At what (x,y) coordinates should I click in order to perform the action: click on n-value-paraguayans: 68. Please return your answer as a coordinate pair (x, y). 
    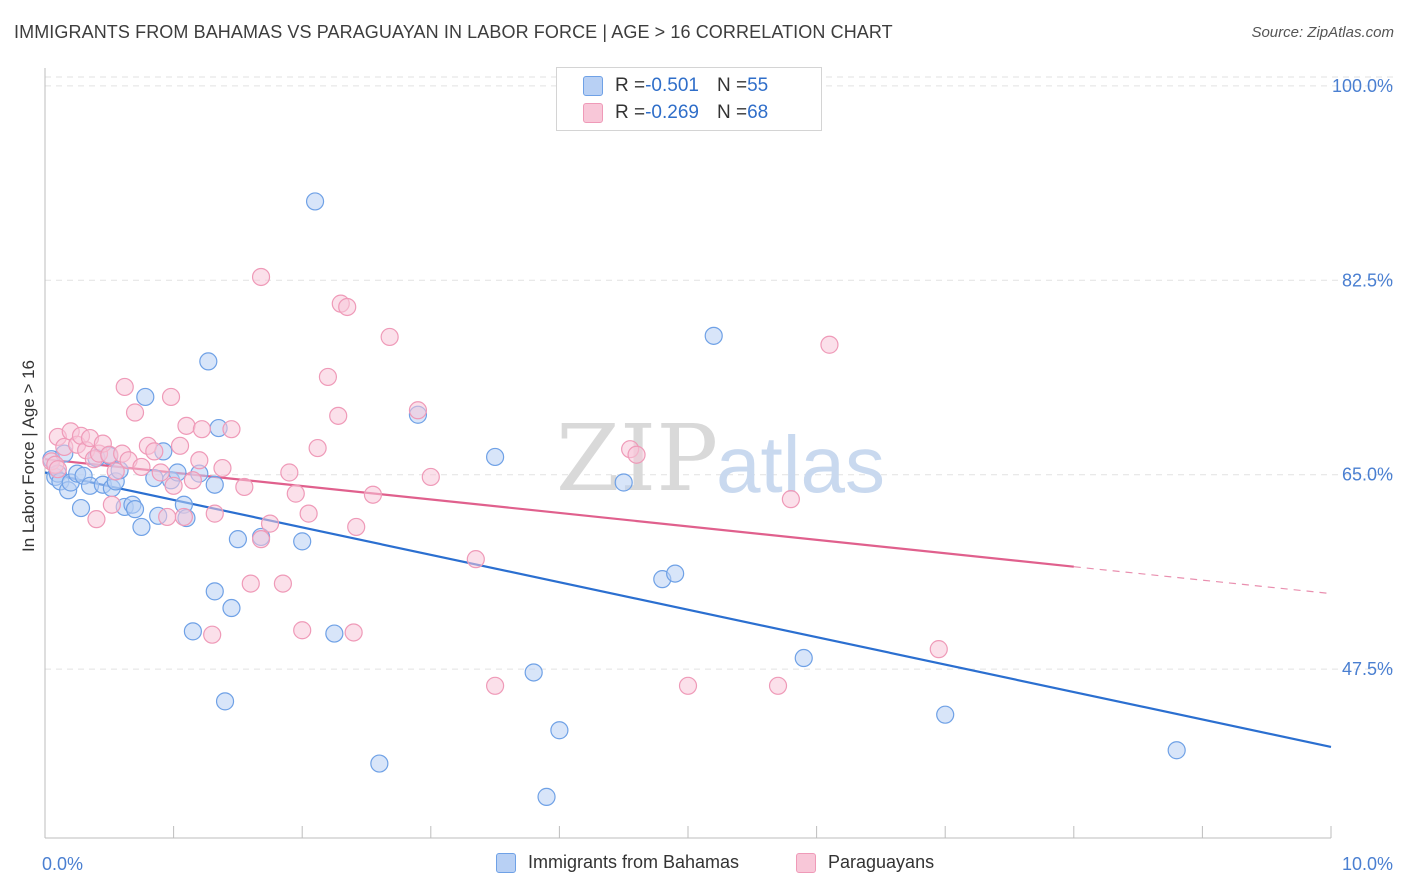
    Looking at the image, I should click on (758, 112).